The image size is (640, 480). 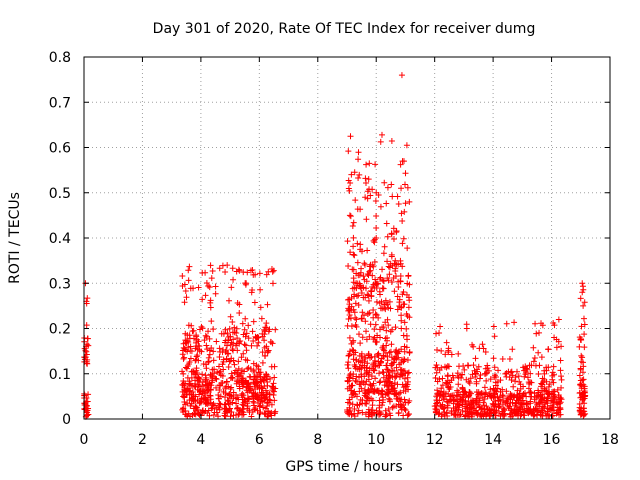 What do you see at coordinates (60, 330) in the screenshot?
I see `y-tick-label: 0.2` at bounding box center [60, 330].